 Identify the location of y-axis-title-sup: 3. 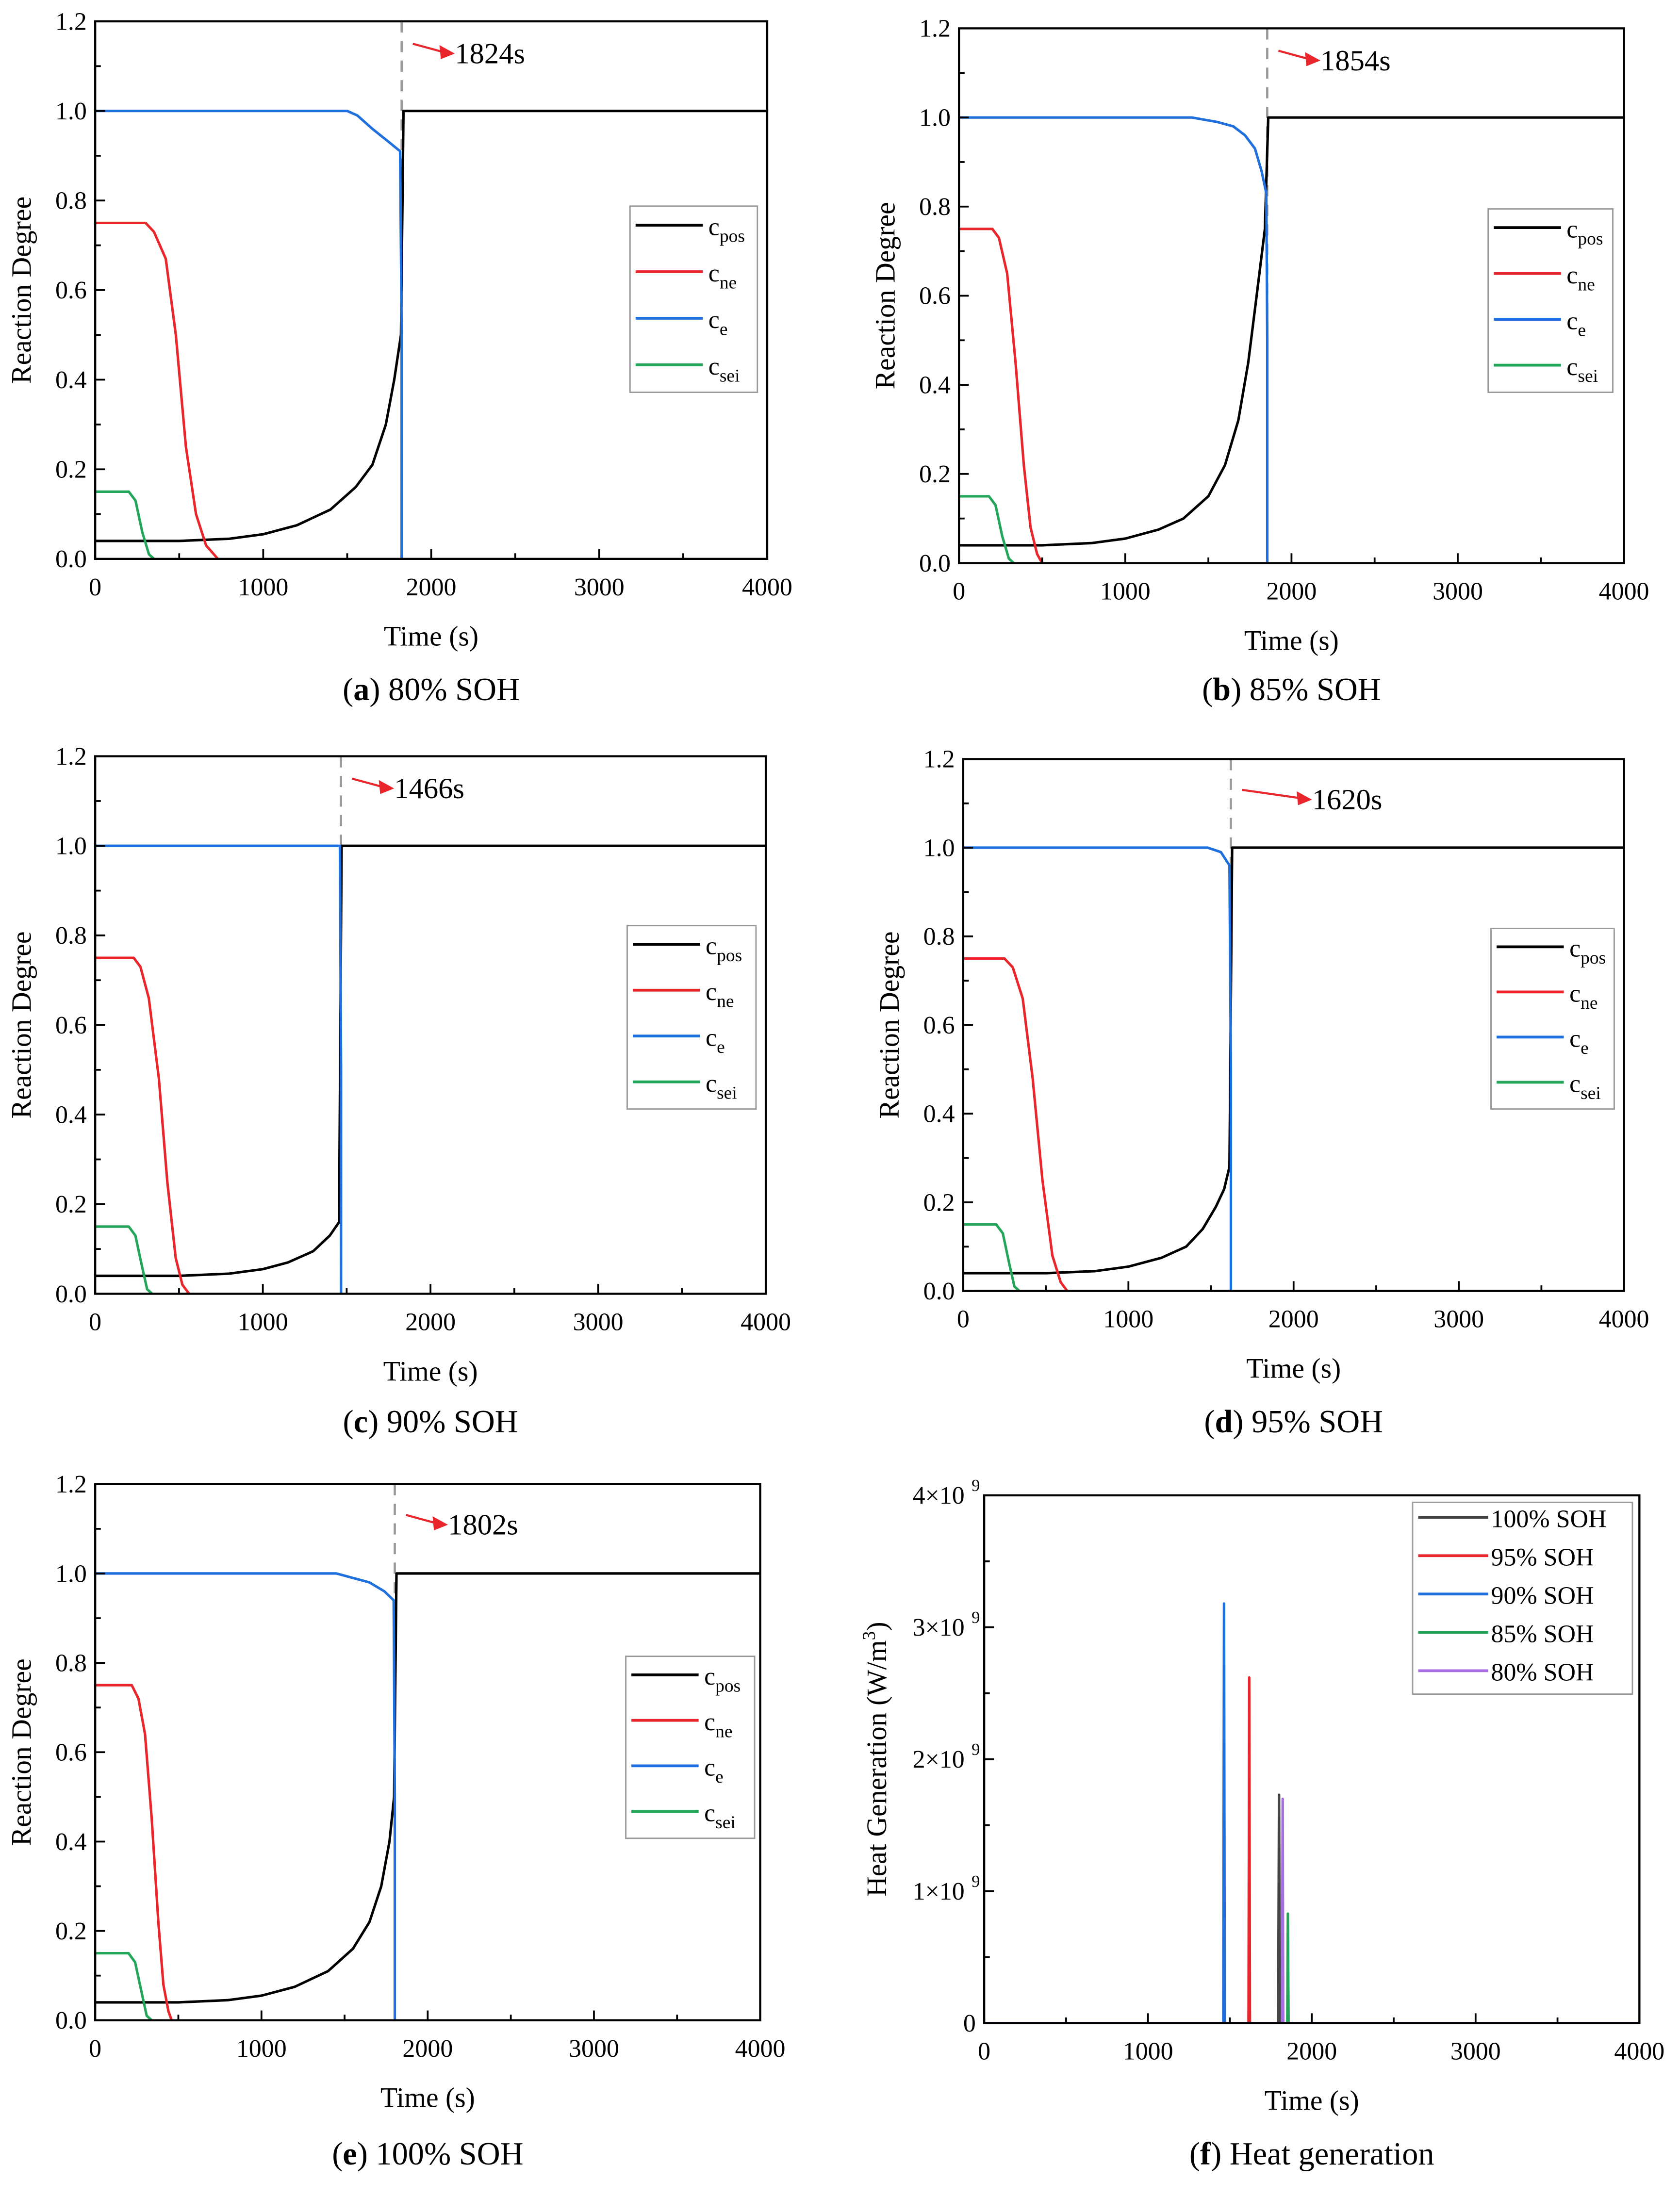
(869, 1635).